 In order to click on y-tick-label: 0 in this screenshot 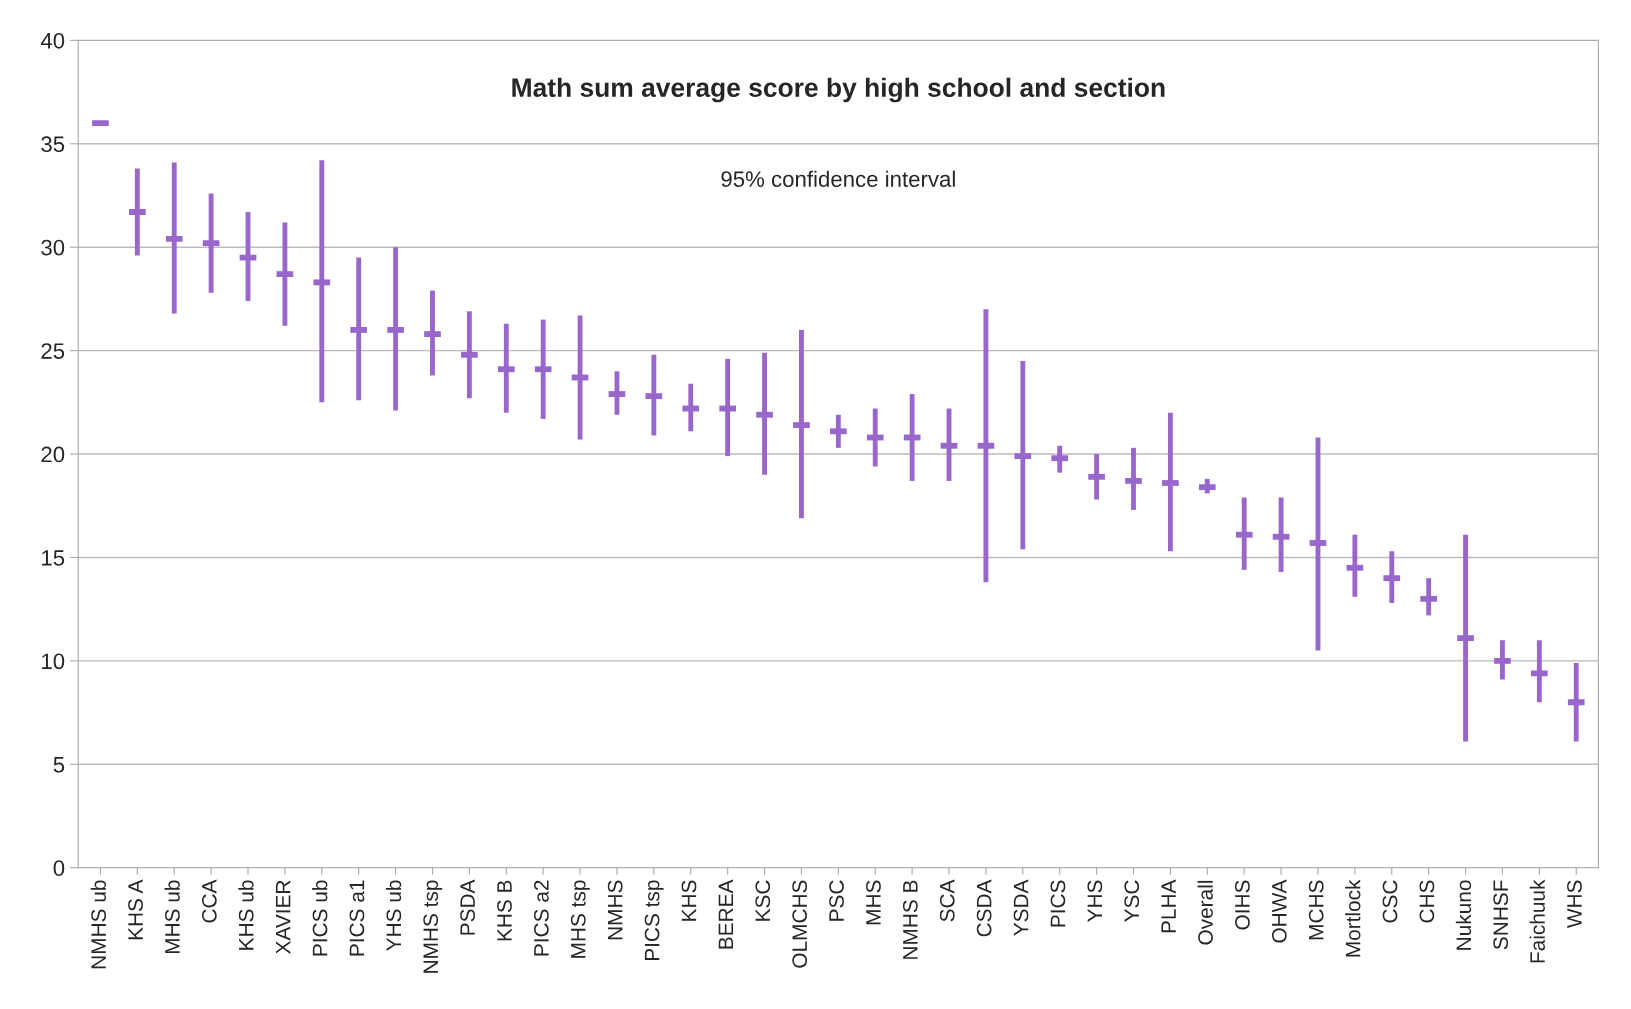, I will do `click(59, 868)`.